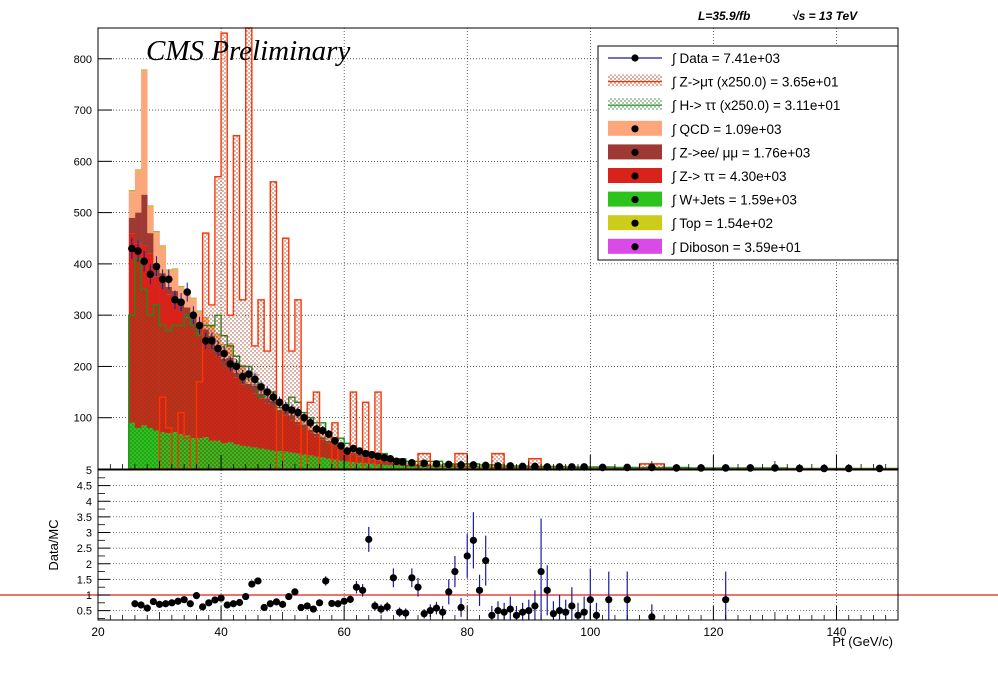 Image resolution: width=998 pixels, height=673 pixels. What do you see at coordinates (468, 632) in the screenshot?
I see `xtick-label: 80` at bounding box center [468, 632].